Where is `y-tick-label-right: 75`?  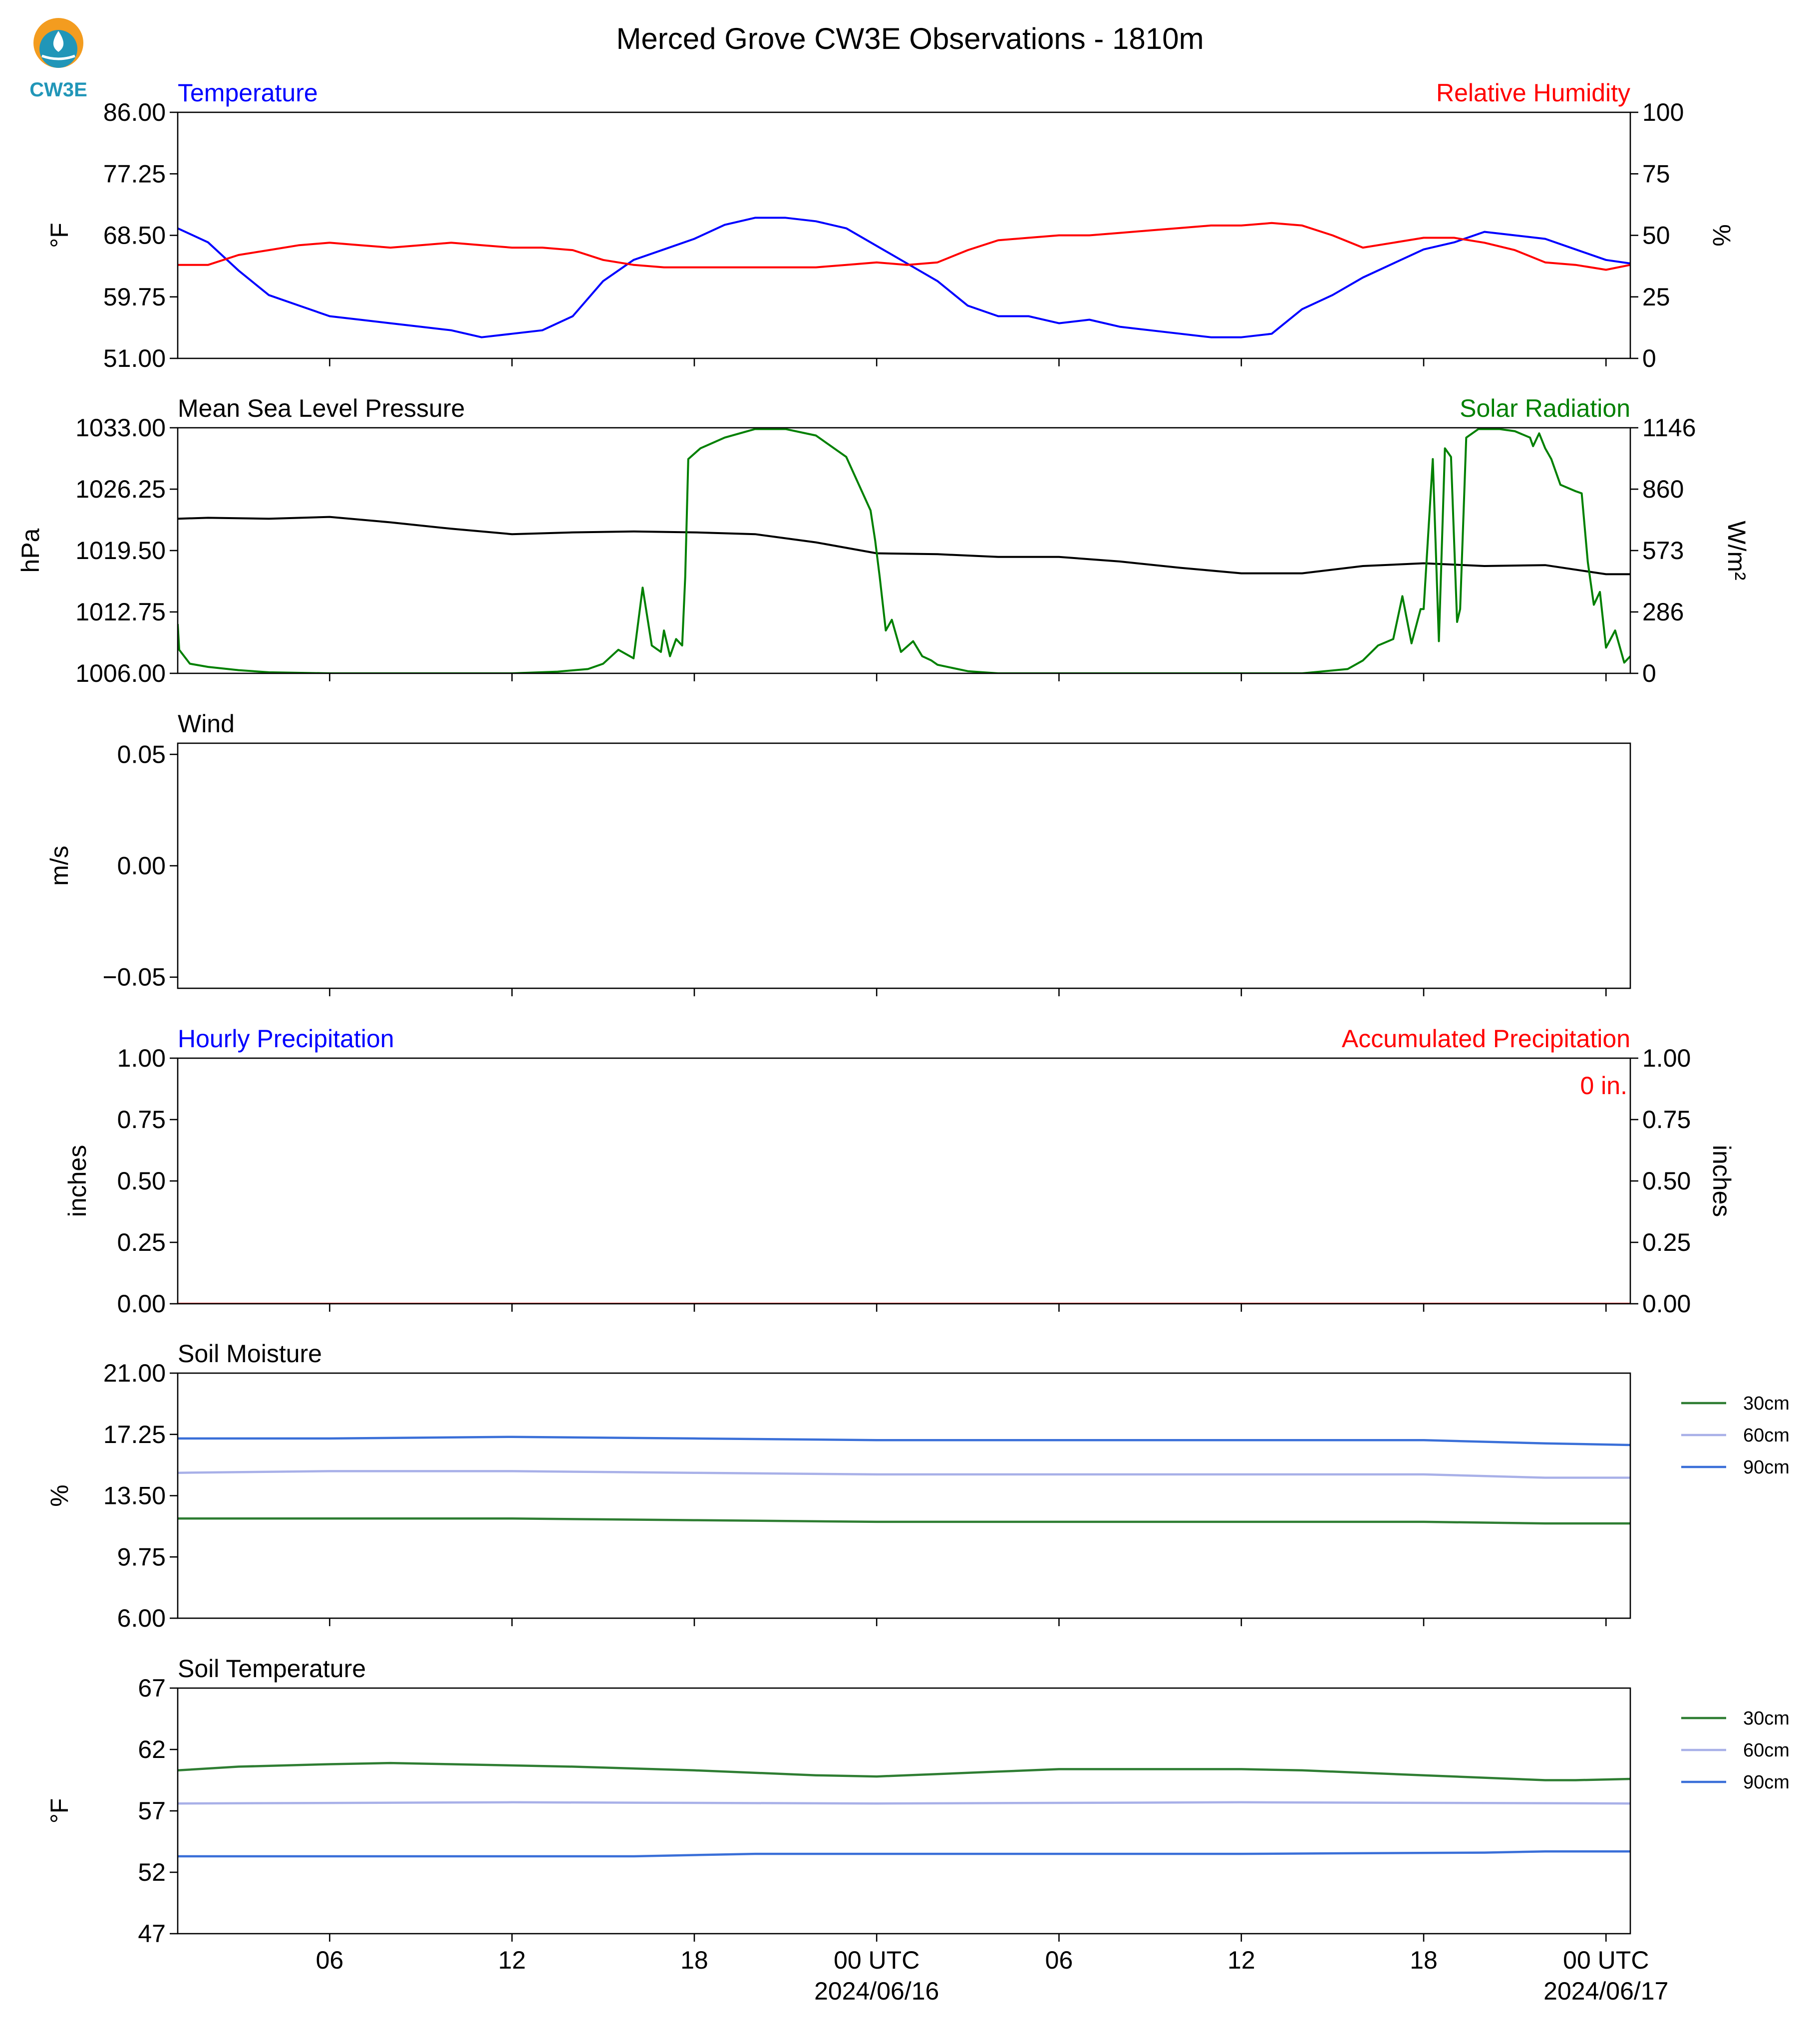
y-tick-label-right: 75 is located at coordinates (1656, 174).